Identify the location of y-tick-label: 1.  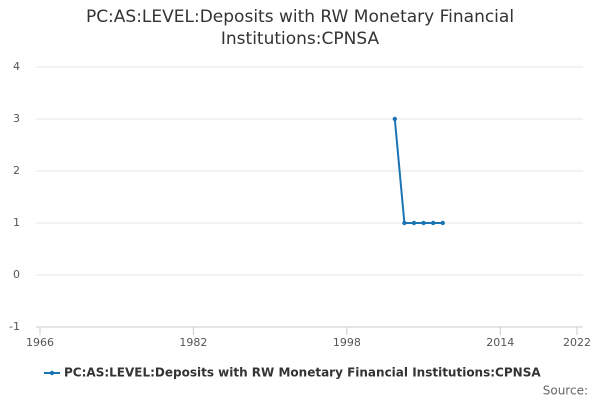
(16, 222).